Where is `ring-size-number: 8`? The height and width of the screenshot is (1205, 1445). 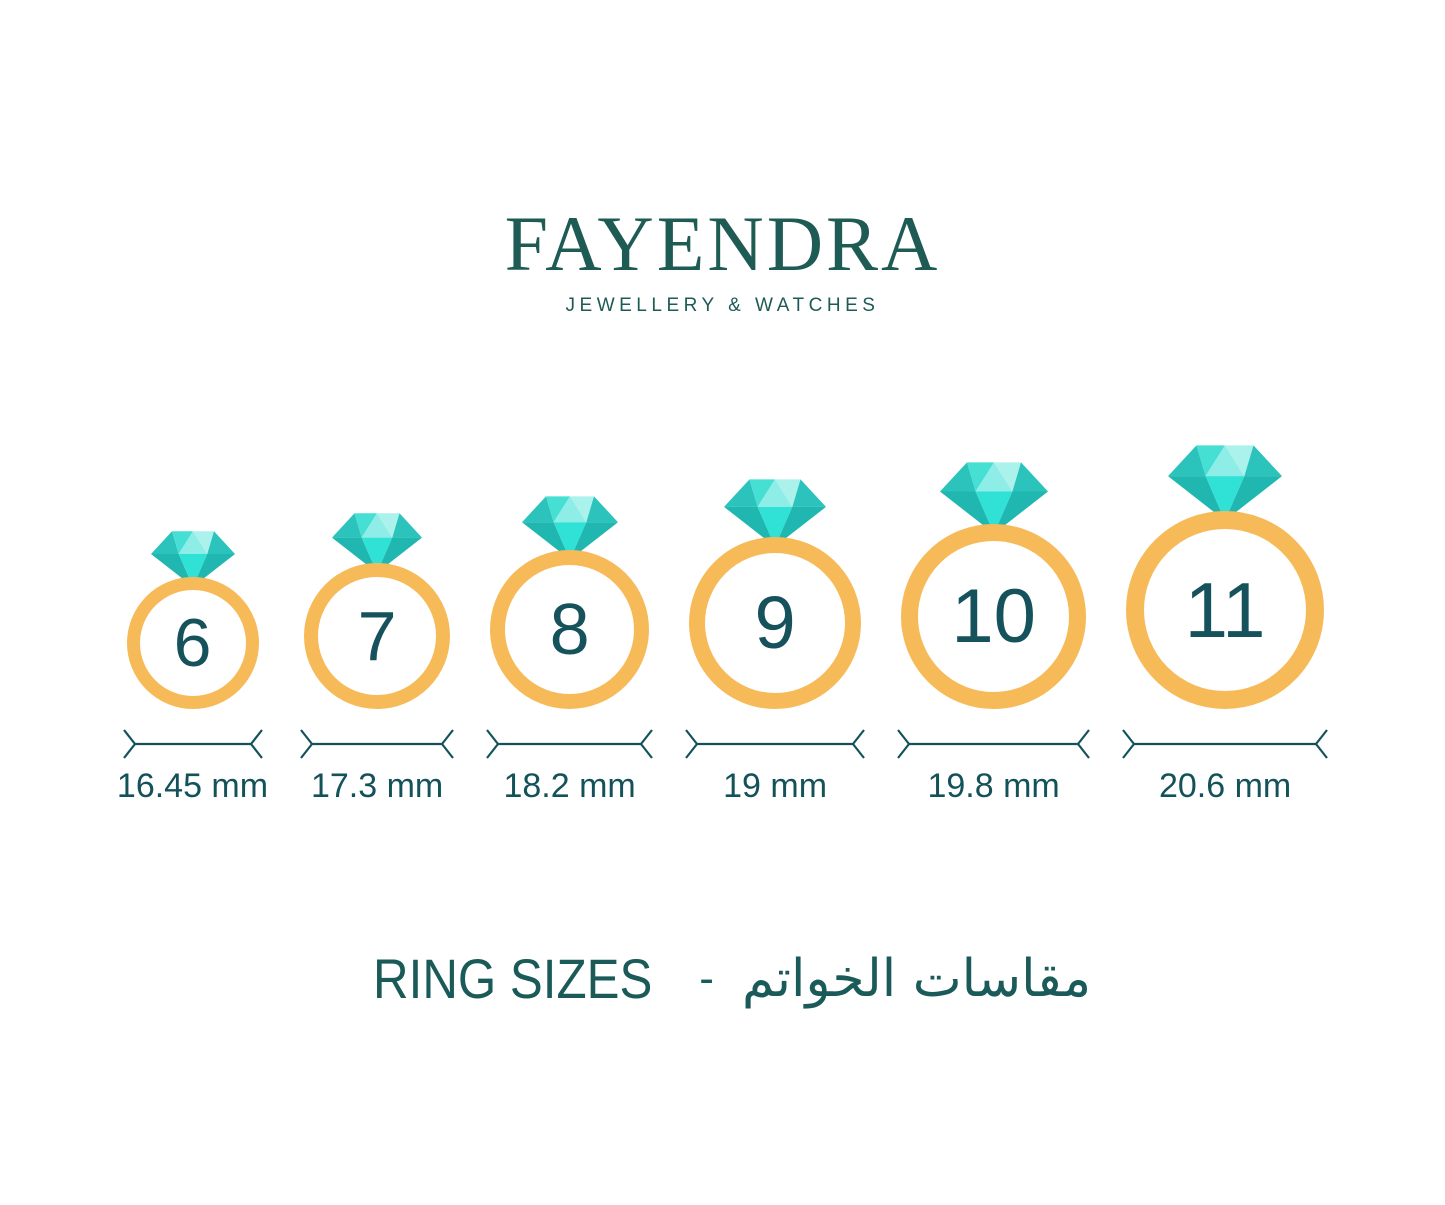 ring-size-number: 8 is located at coordinates (569, 629).